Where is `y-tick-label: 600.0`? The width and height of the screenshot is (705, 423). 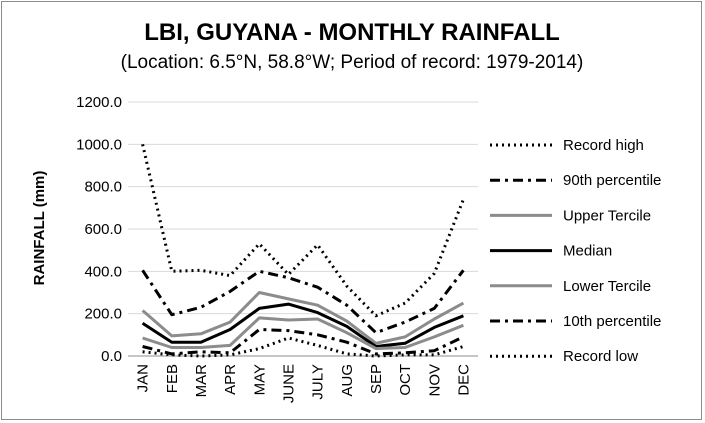
y-tick-label: 600.0 is located at coordinates (103, 229).